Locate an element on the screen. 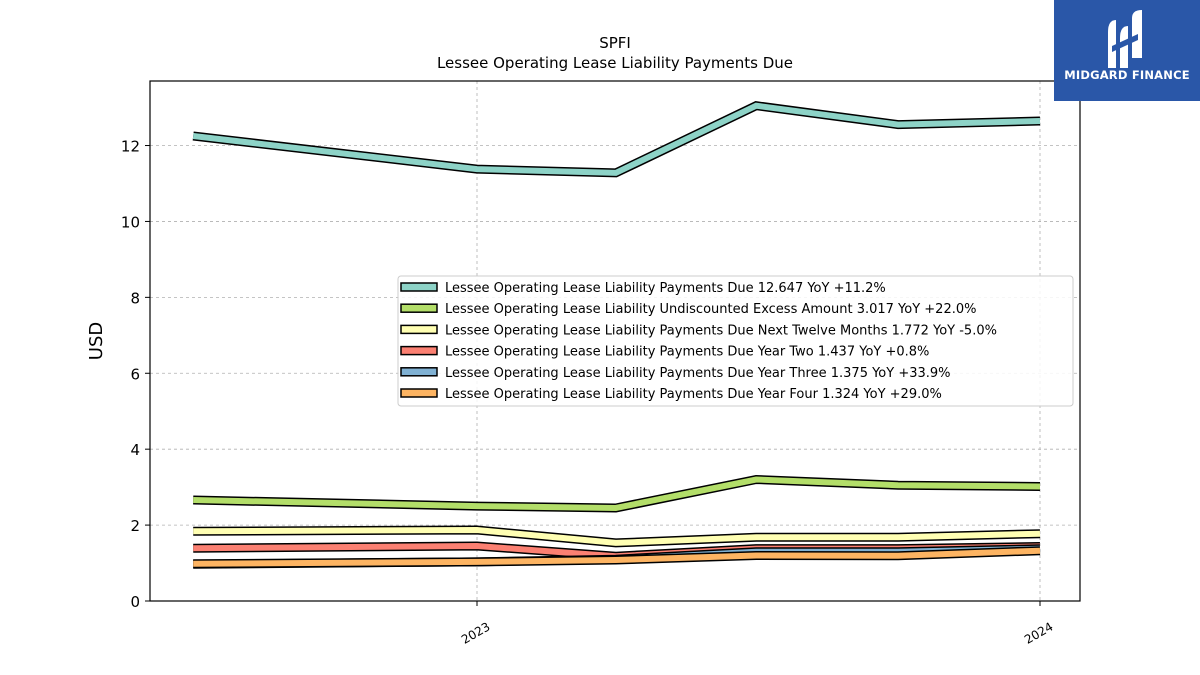  y-tick-label: 2 is located at coordinates (135, 526).